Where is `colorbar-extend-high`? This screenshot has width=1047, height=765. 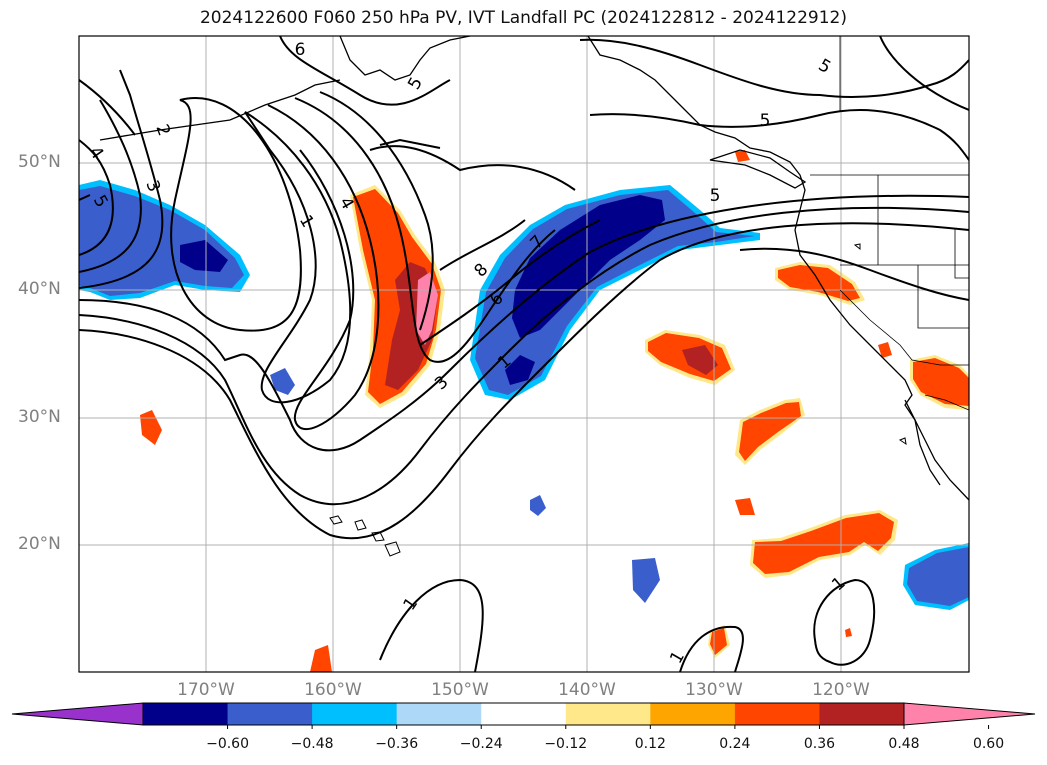 colorbar-extend-high is located at coordinates (969, 714).